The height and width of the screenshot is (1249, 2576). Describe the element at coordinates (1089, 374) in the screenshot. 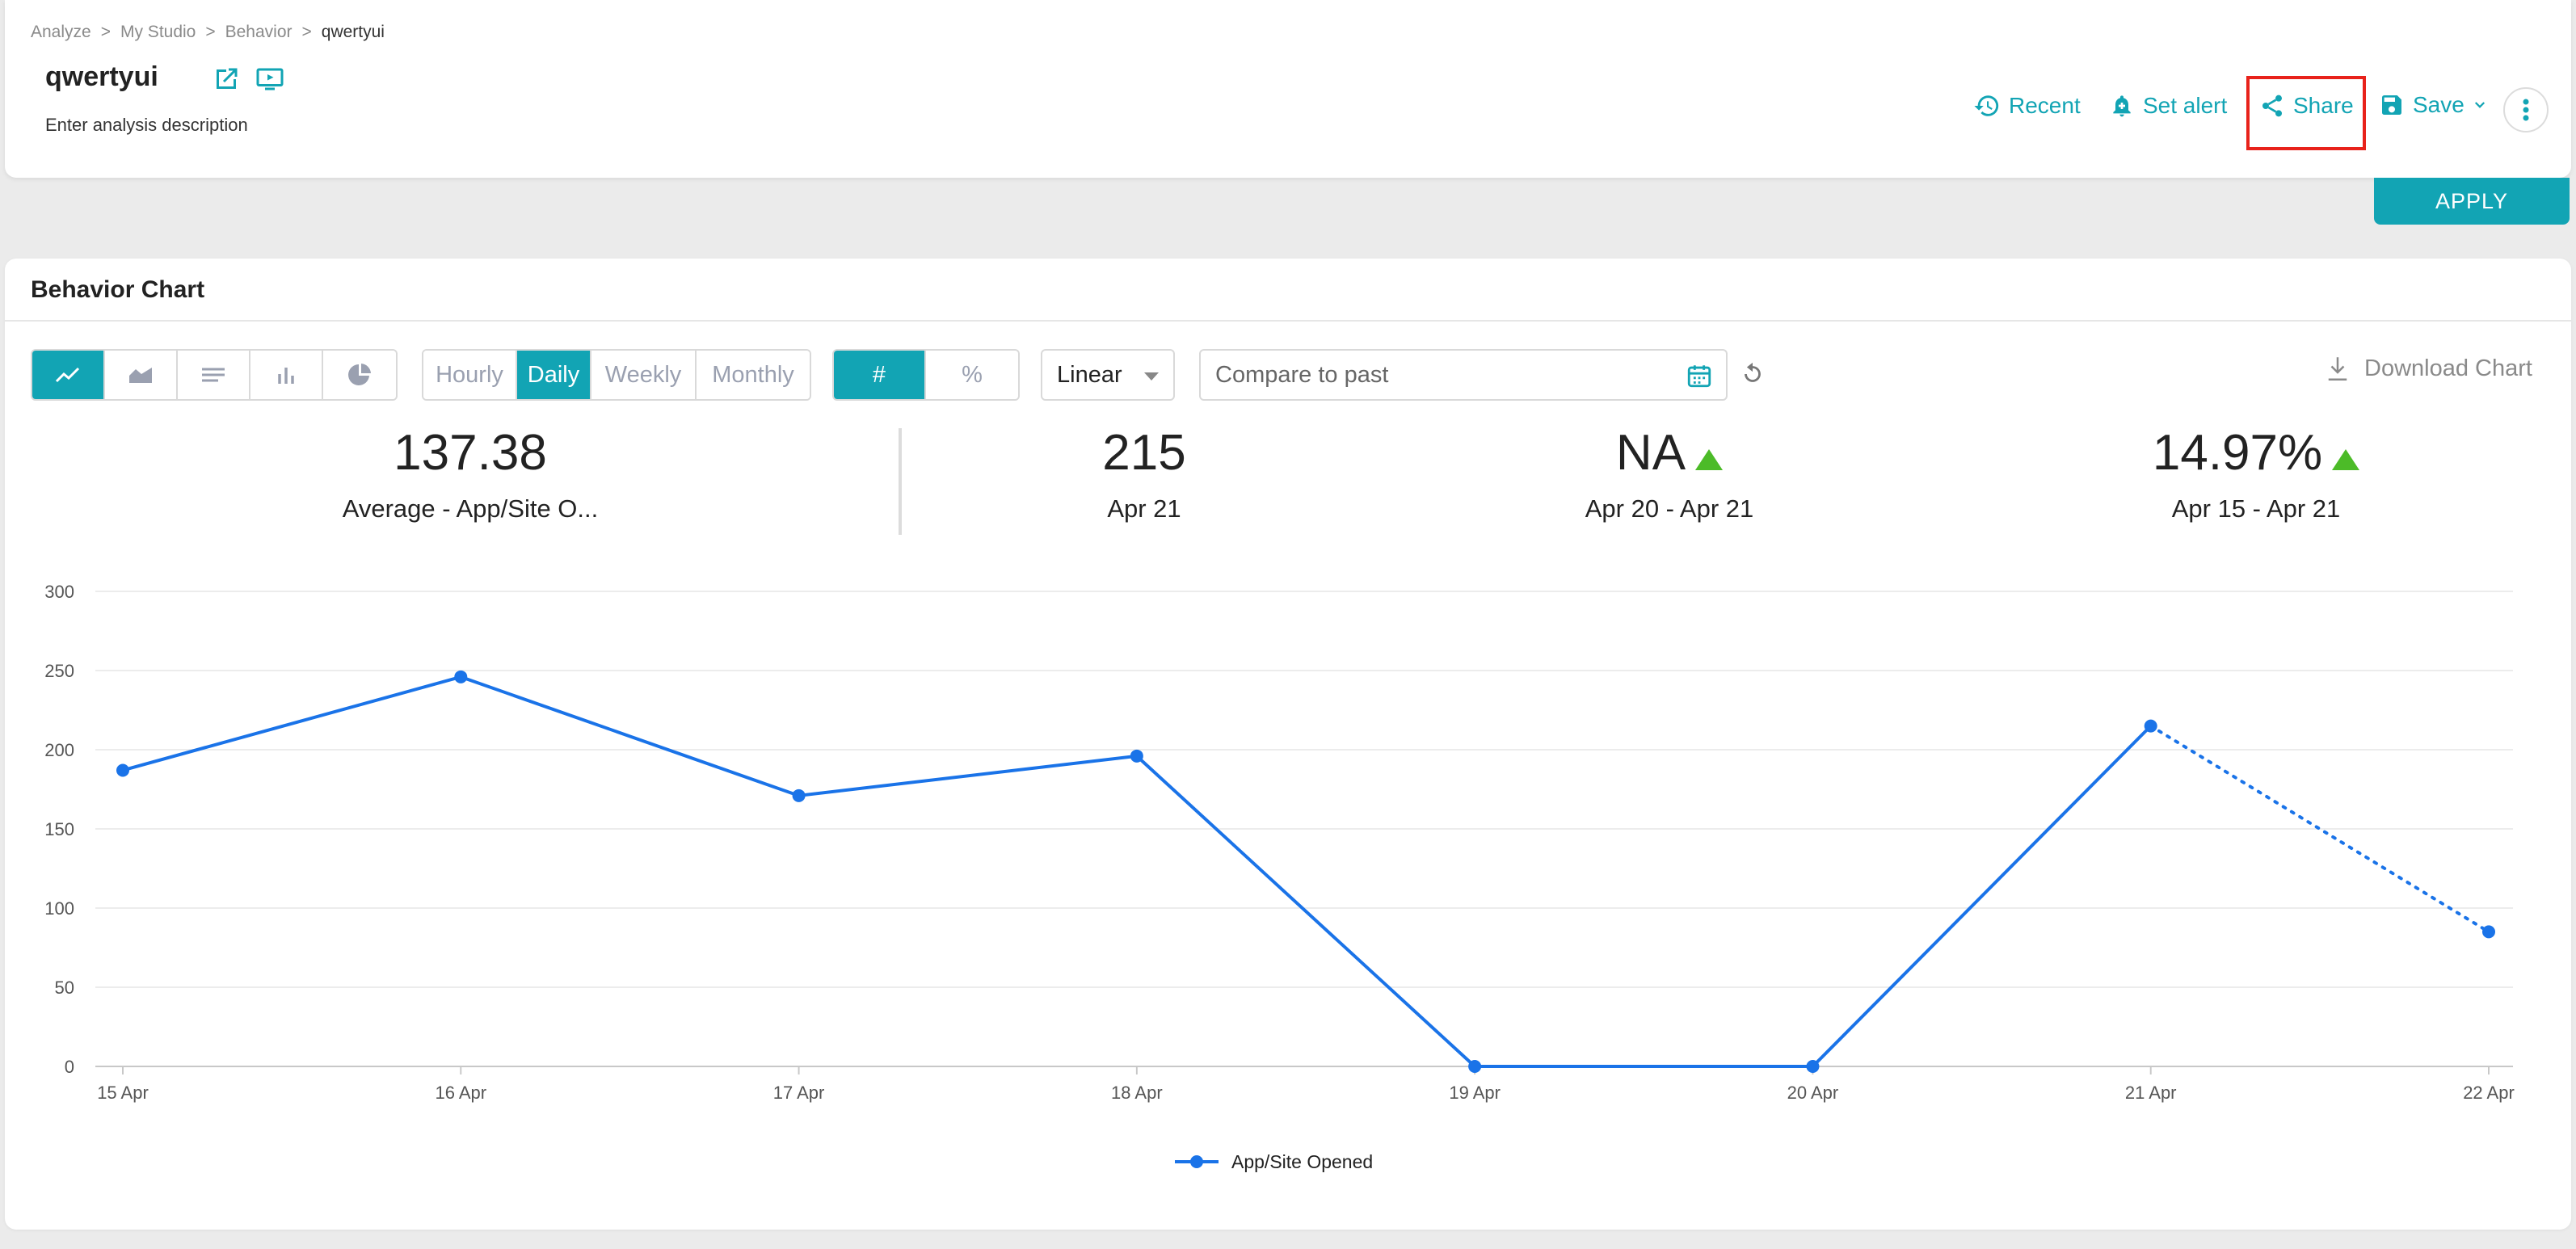

I see `scale-dropdown-value: Linear` at that location.